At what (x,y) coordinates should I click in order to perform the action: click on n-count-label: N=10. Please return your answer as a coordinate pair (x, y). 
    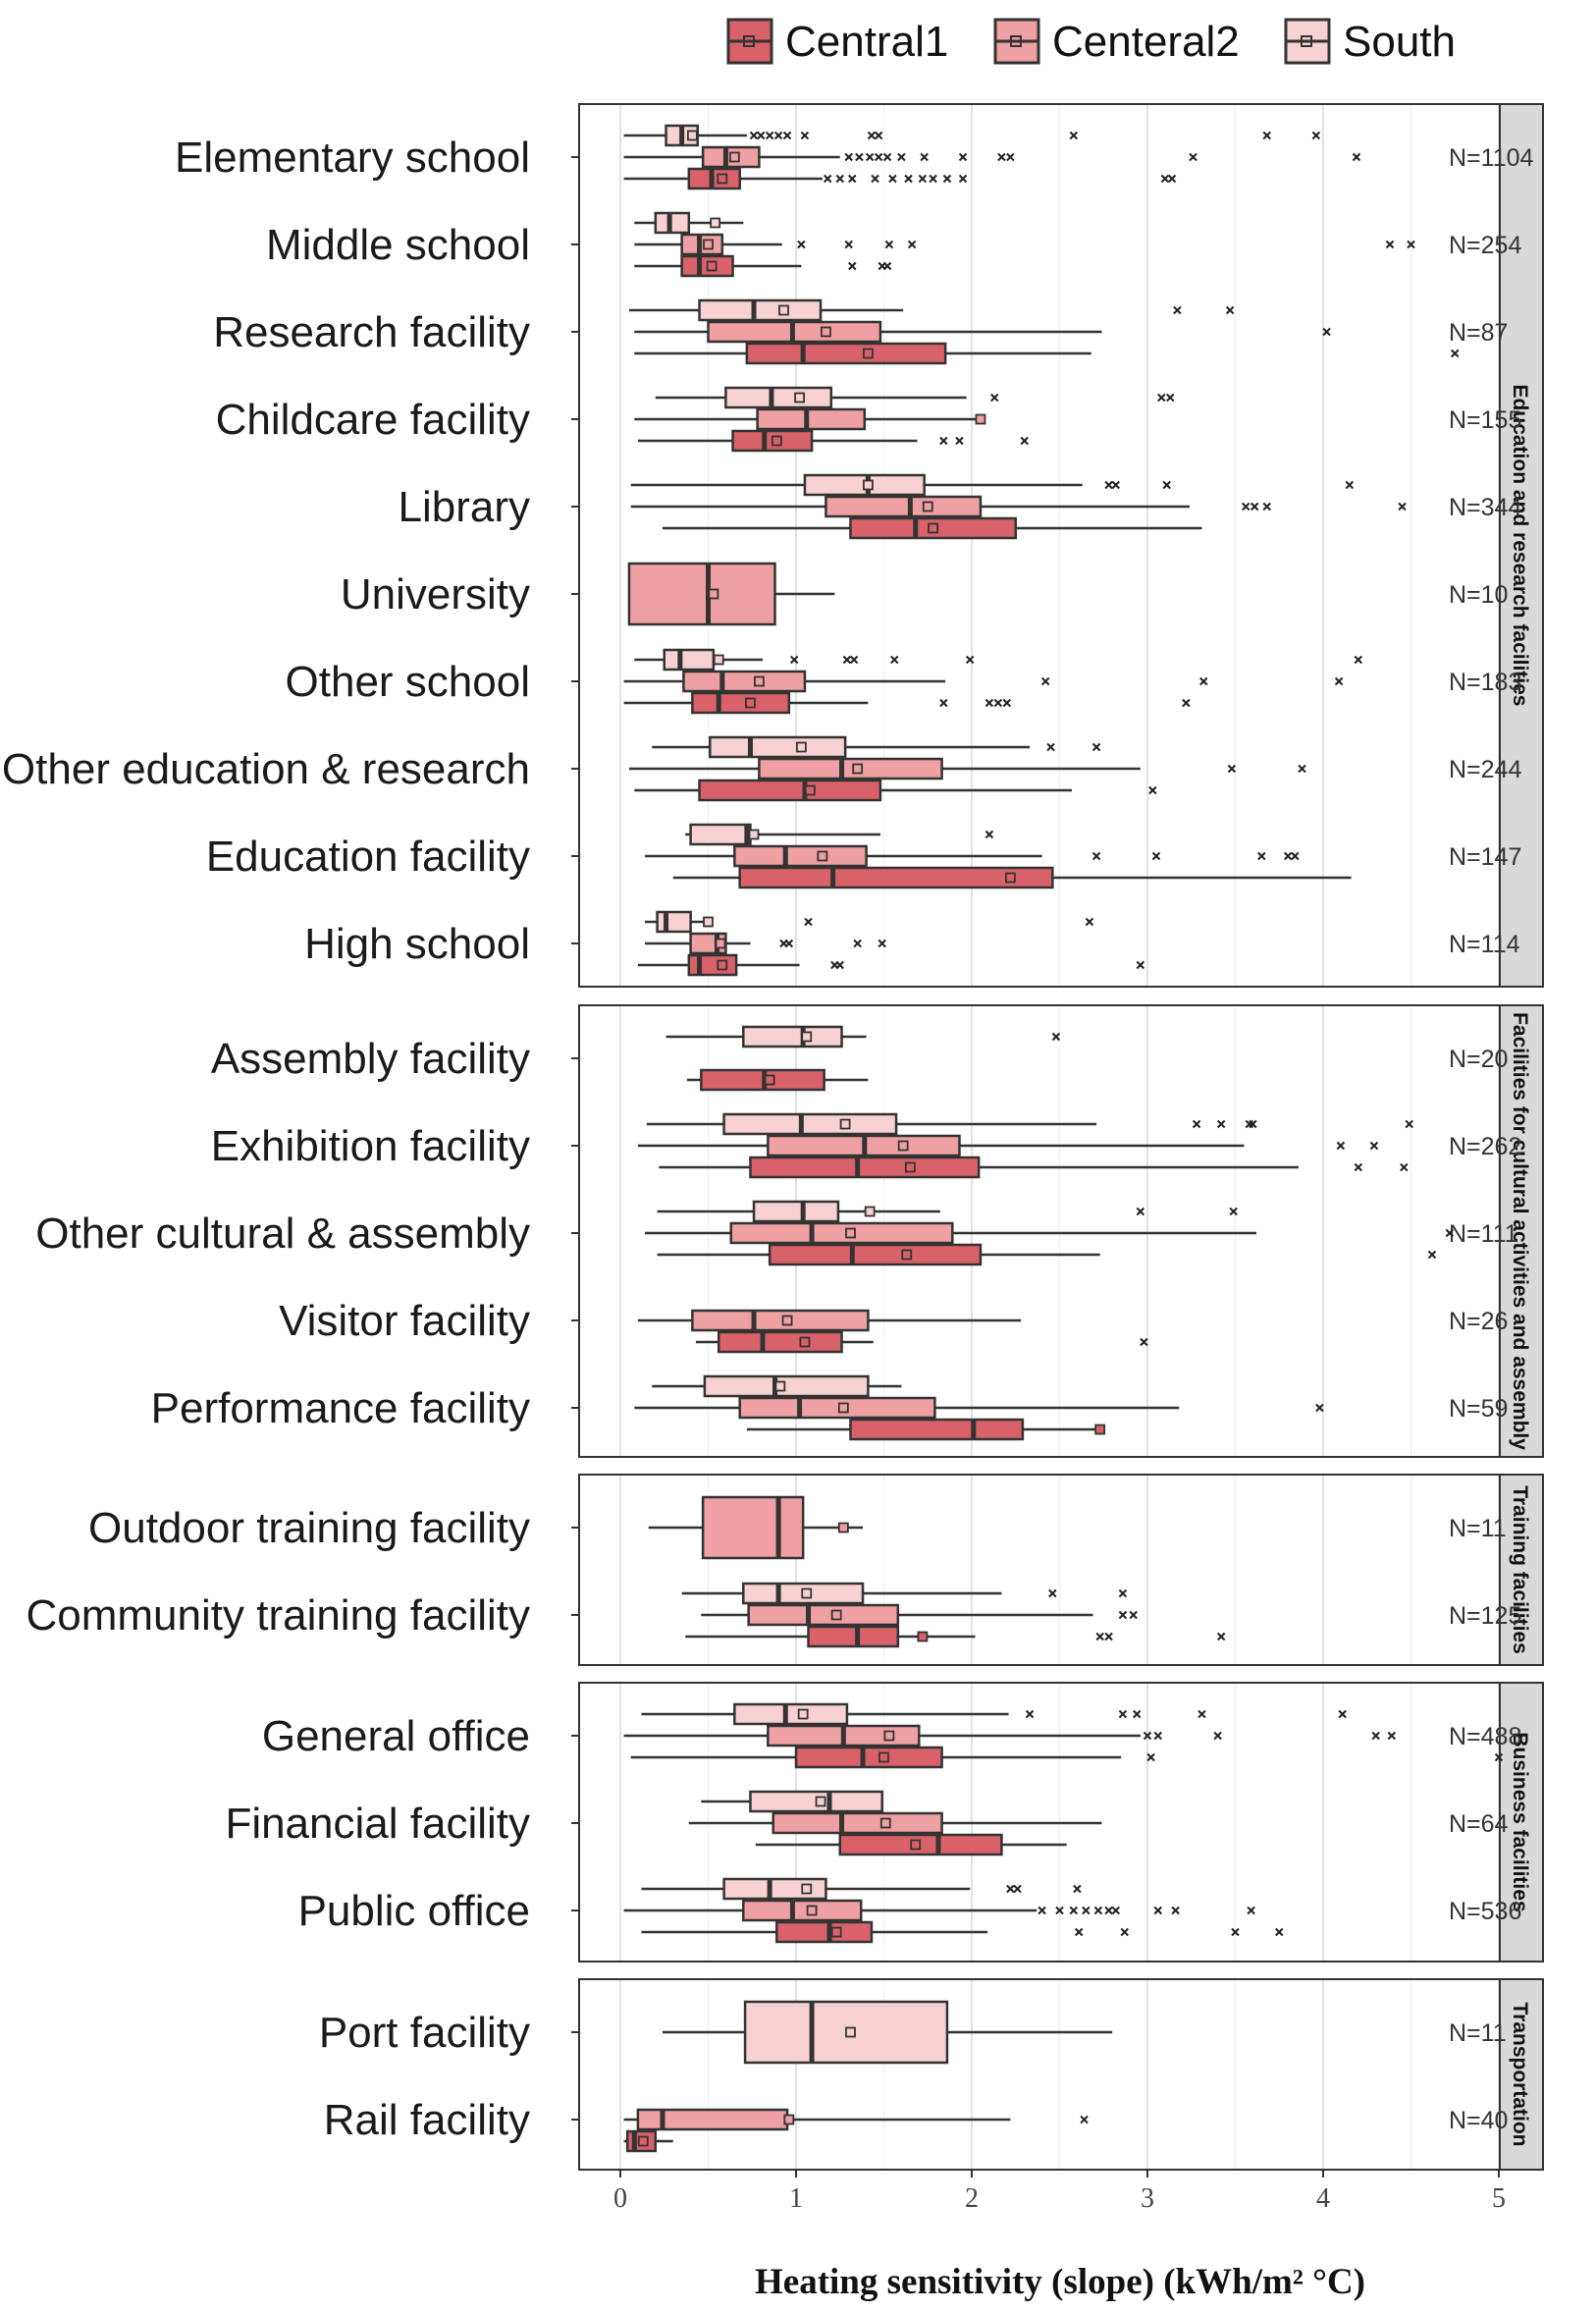
    Looking at the image, I should click on (1479, 595).